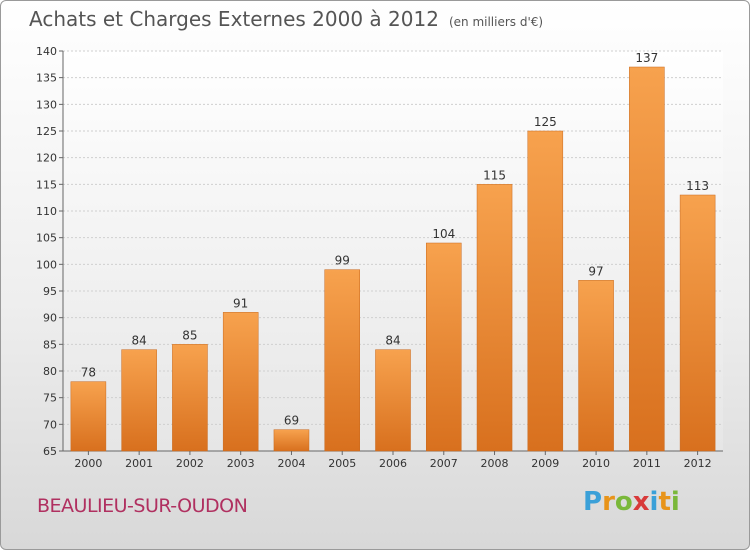  What do you see at coordinates (393, 463) in the screenshot?
I see `x-tick-label: 2006` at bounding box center [393, 463].